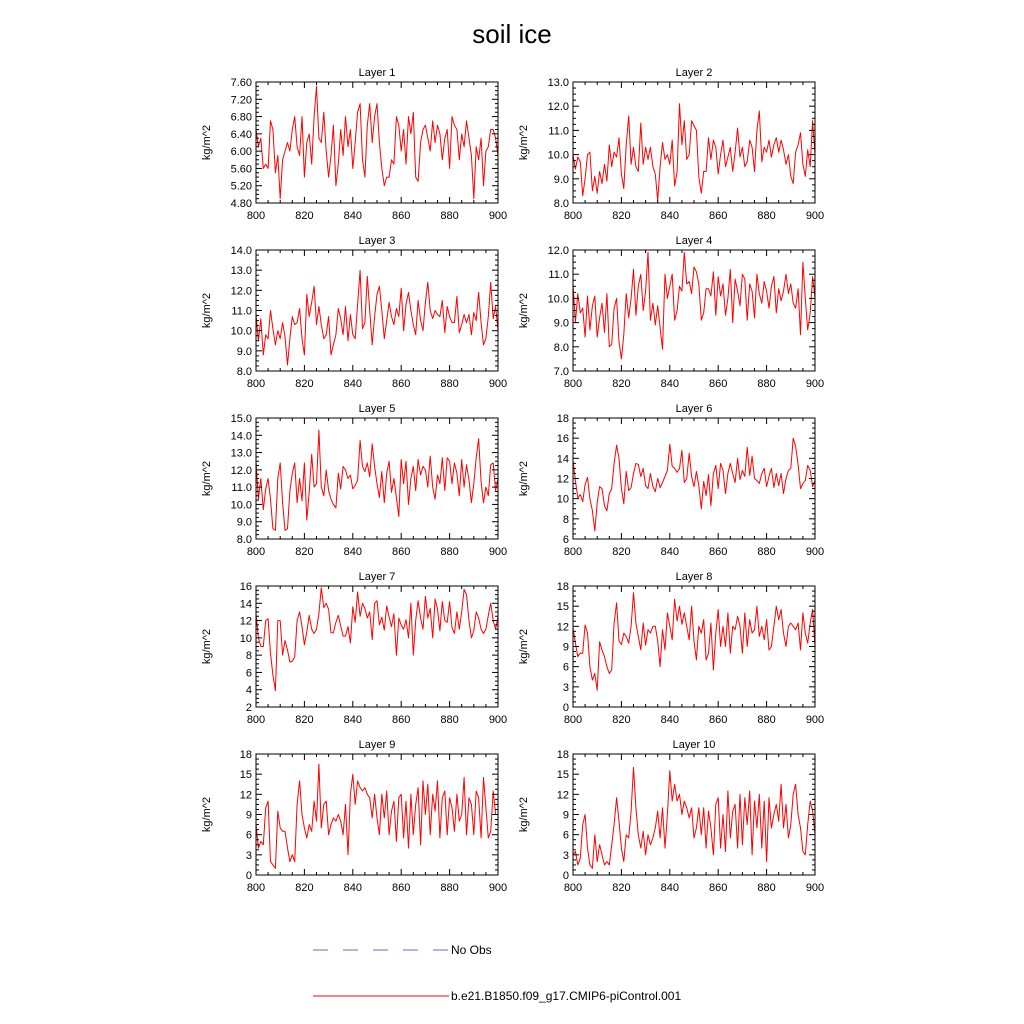 Image resolution: width=1024 pixels, height=1024 pixels. I want to click on y-tick-label: 7.60, so click(241, 83).